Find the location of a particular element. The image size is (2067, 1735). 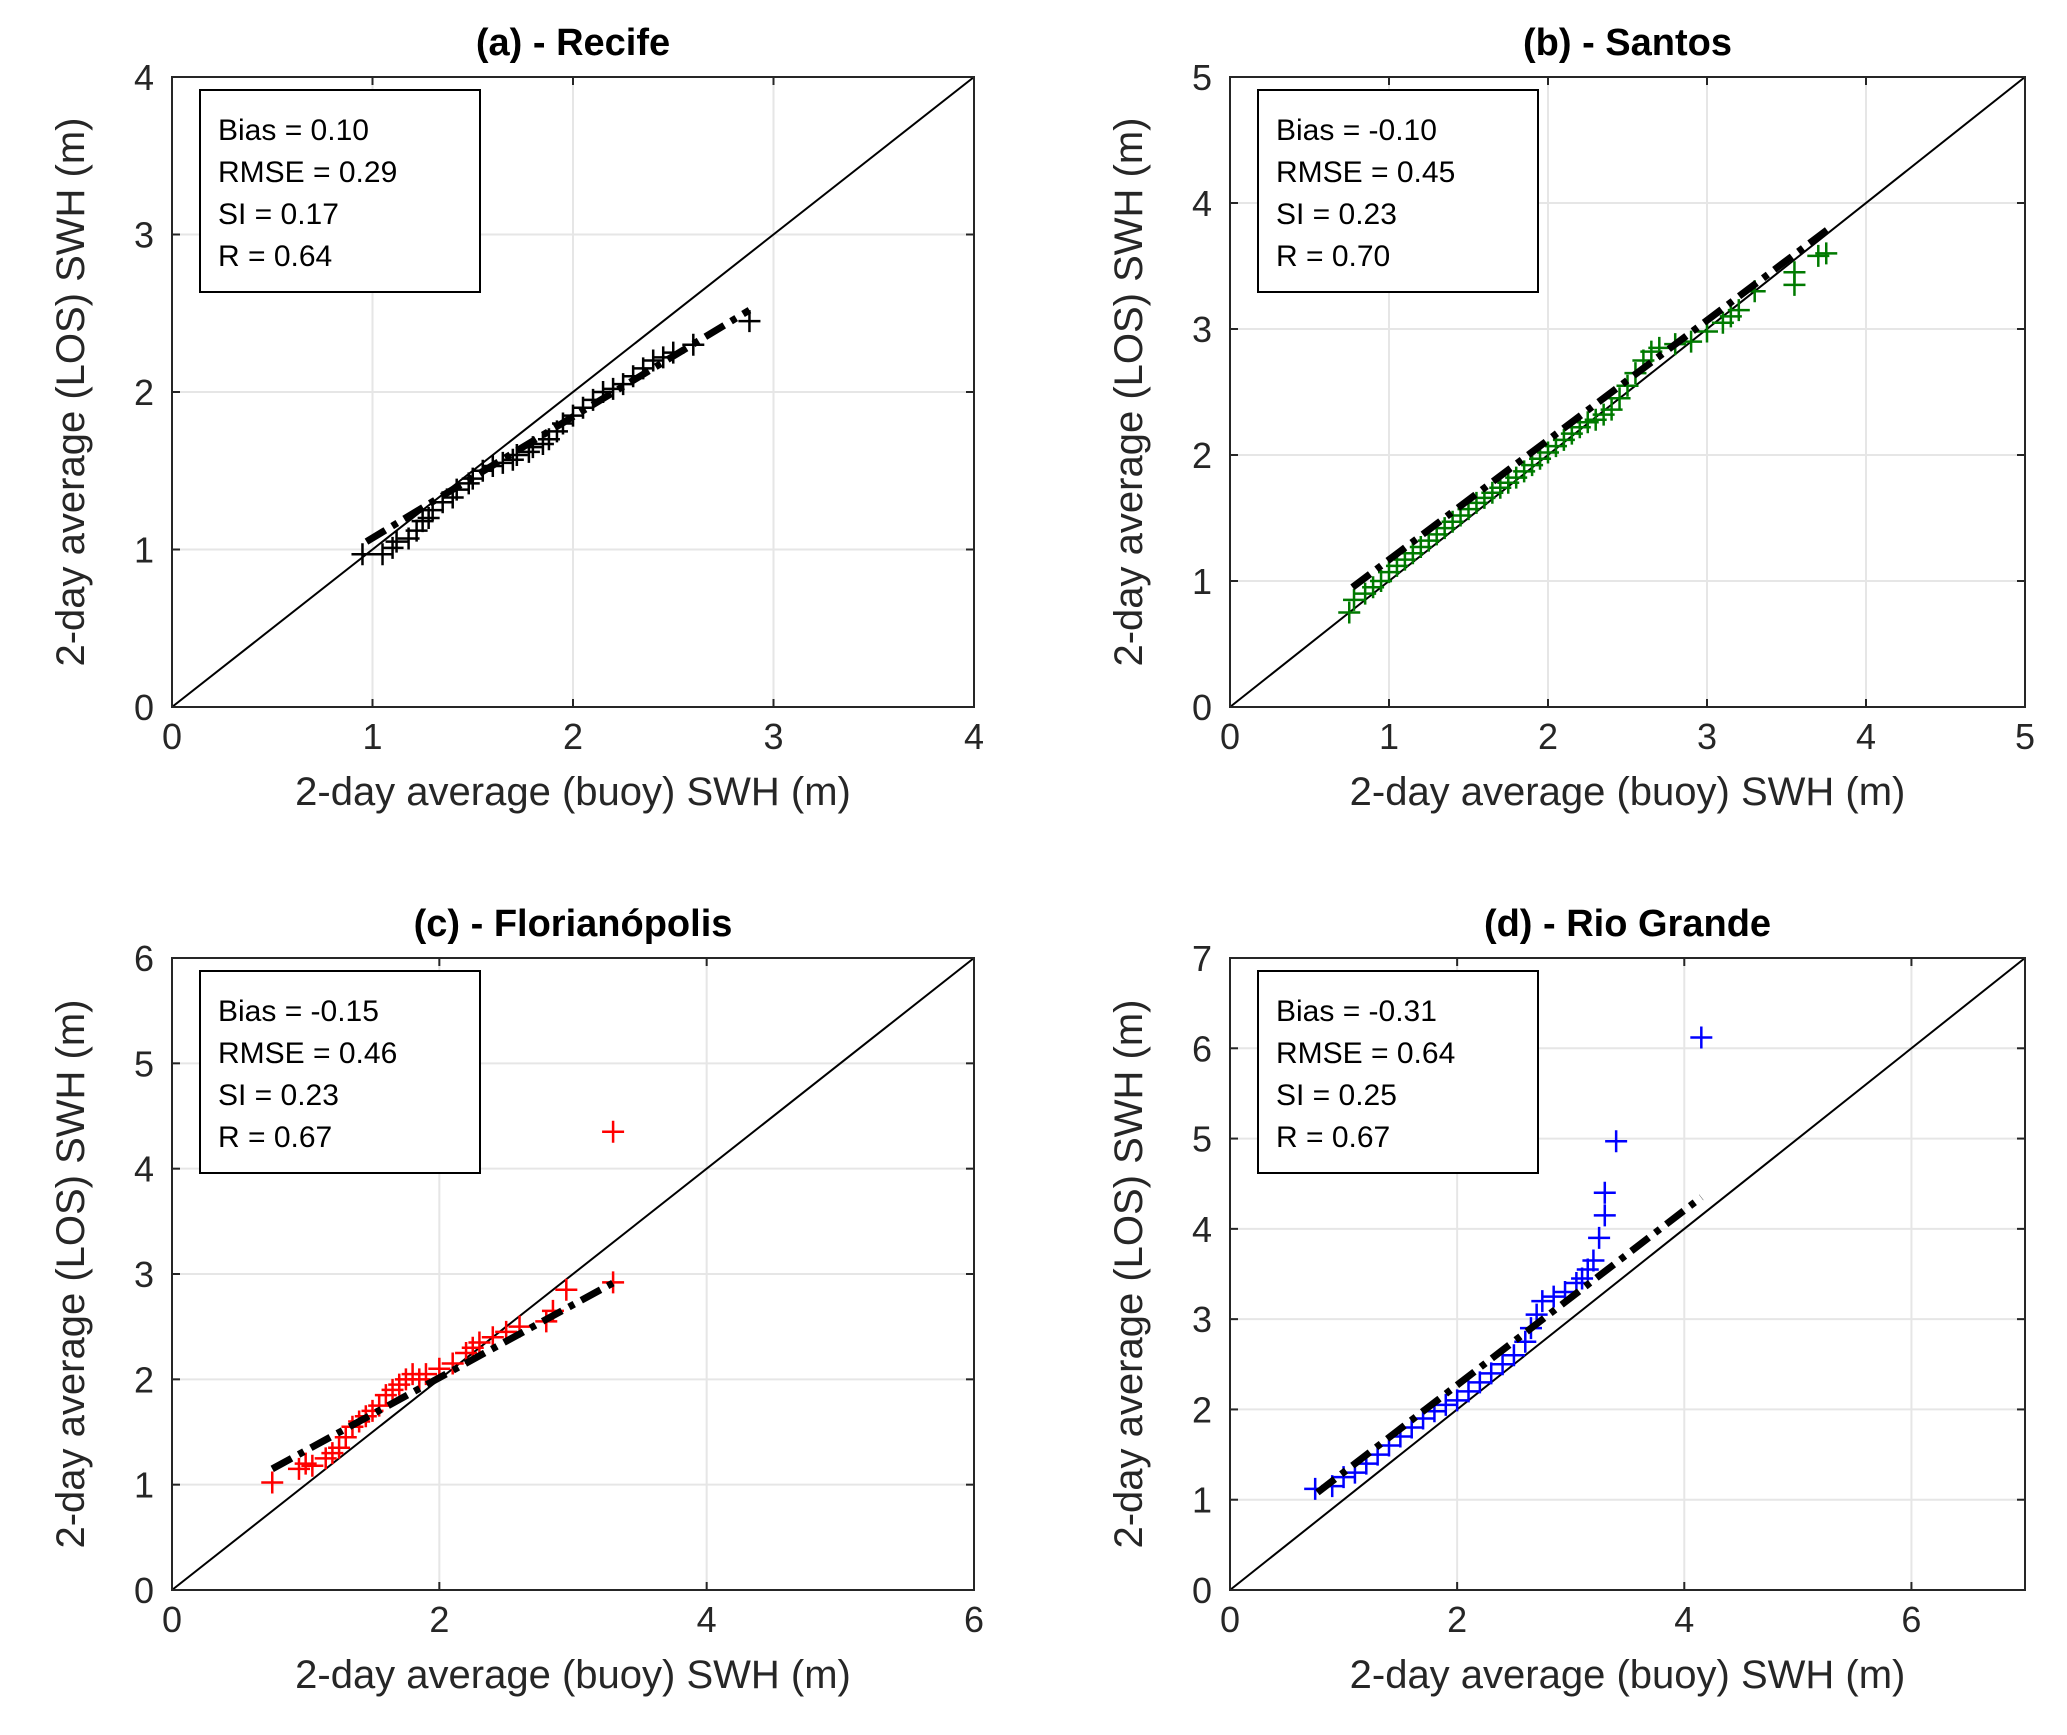

chart-title: (b) - Santos is located at coordinates (1627, 43).